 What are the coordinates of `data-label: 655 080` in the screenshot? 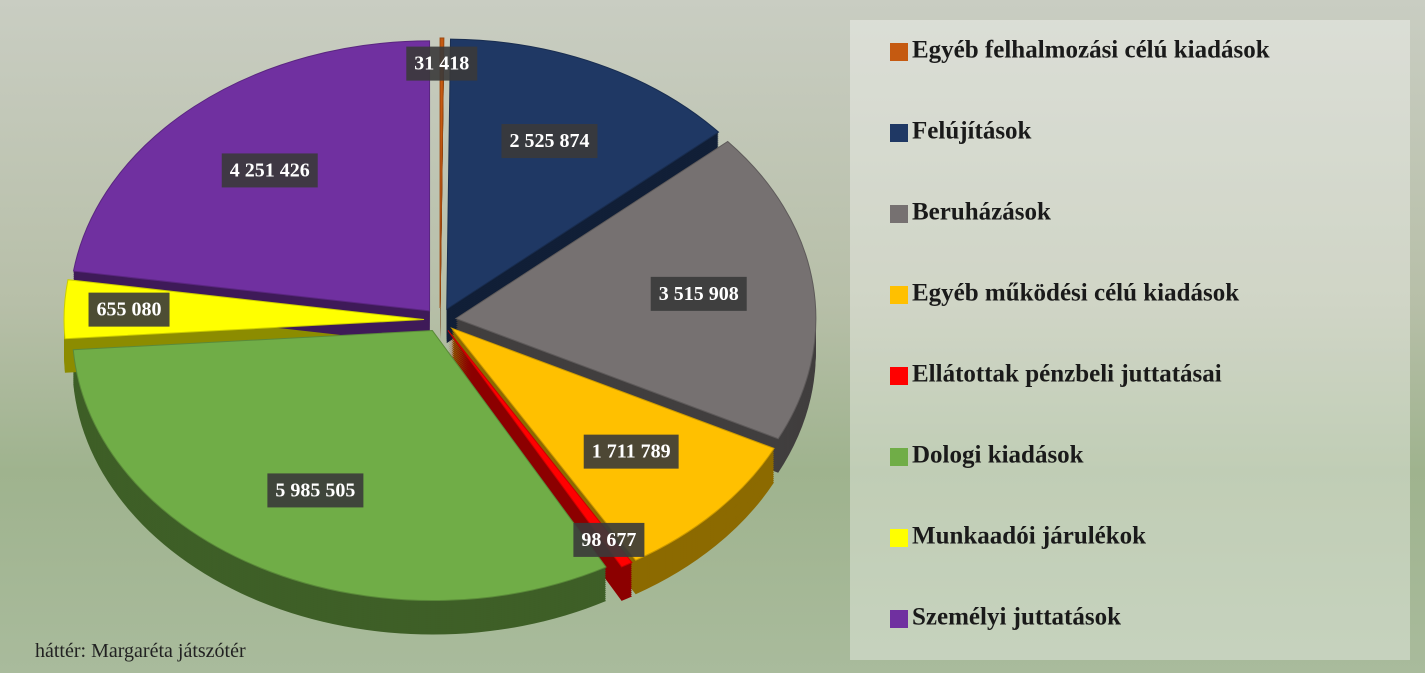 It's located at (129, 310).